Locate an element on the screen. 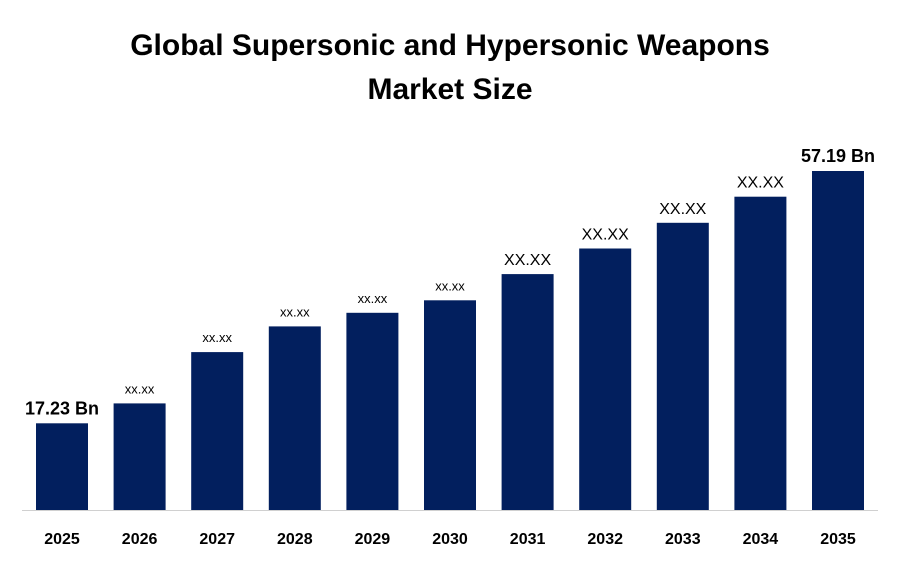  bar-2025 is located at coordinates (62, 466).